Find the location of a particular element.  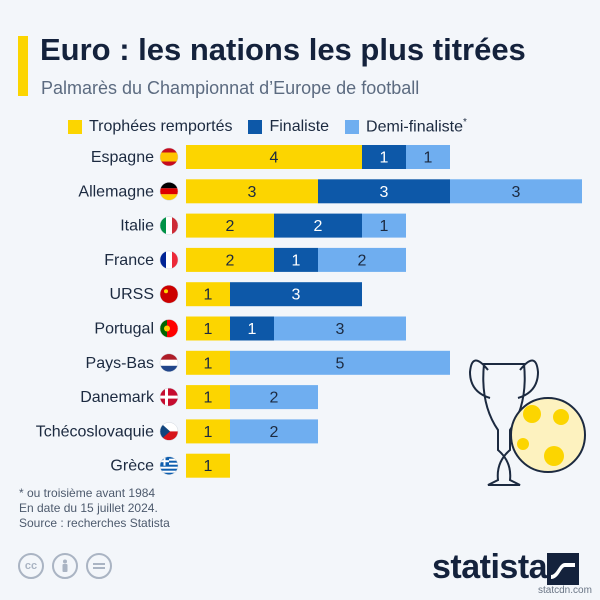

legend-item-semifinalist: Demi-finaliste* is located at coordinates (406, 126).